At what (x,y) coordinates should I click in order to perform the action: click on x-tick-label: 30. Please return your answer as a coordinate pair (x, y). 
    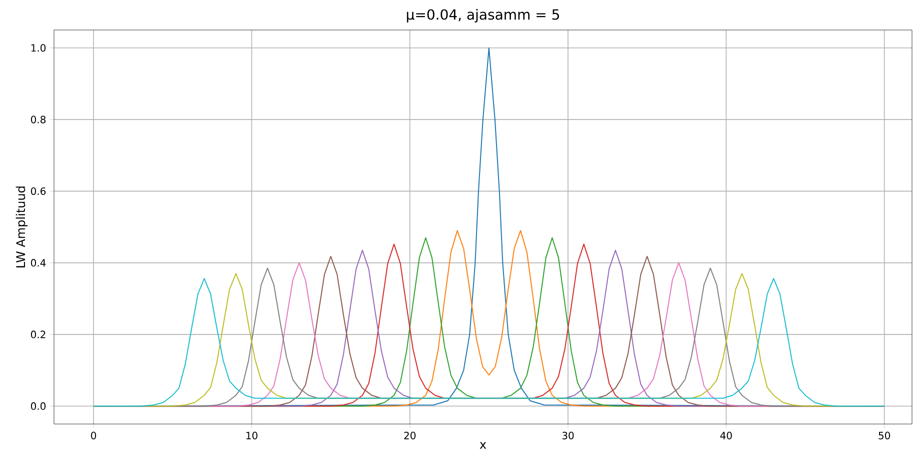
    Looking at the image, I should click on (568, 436).